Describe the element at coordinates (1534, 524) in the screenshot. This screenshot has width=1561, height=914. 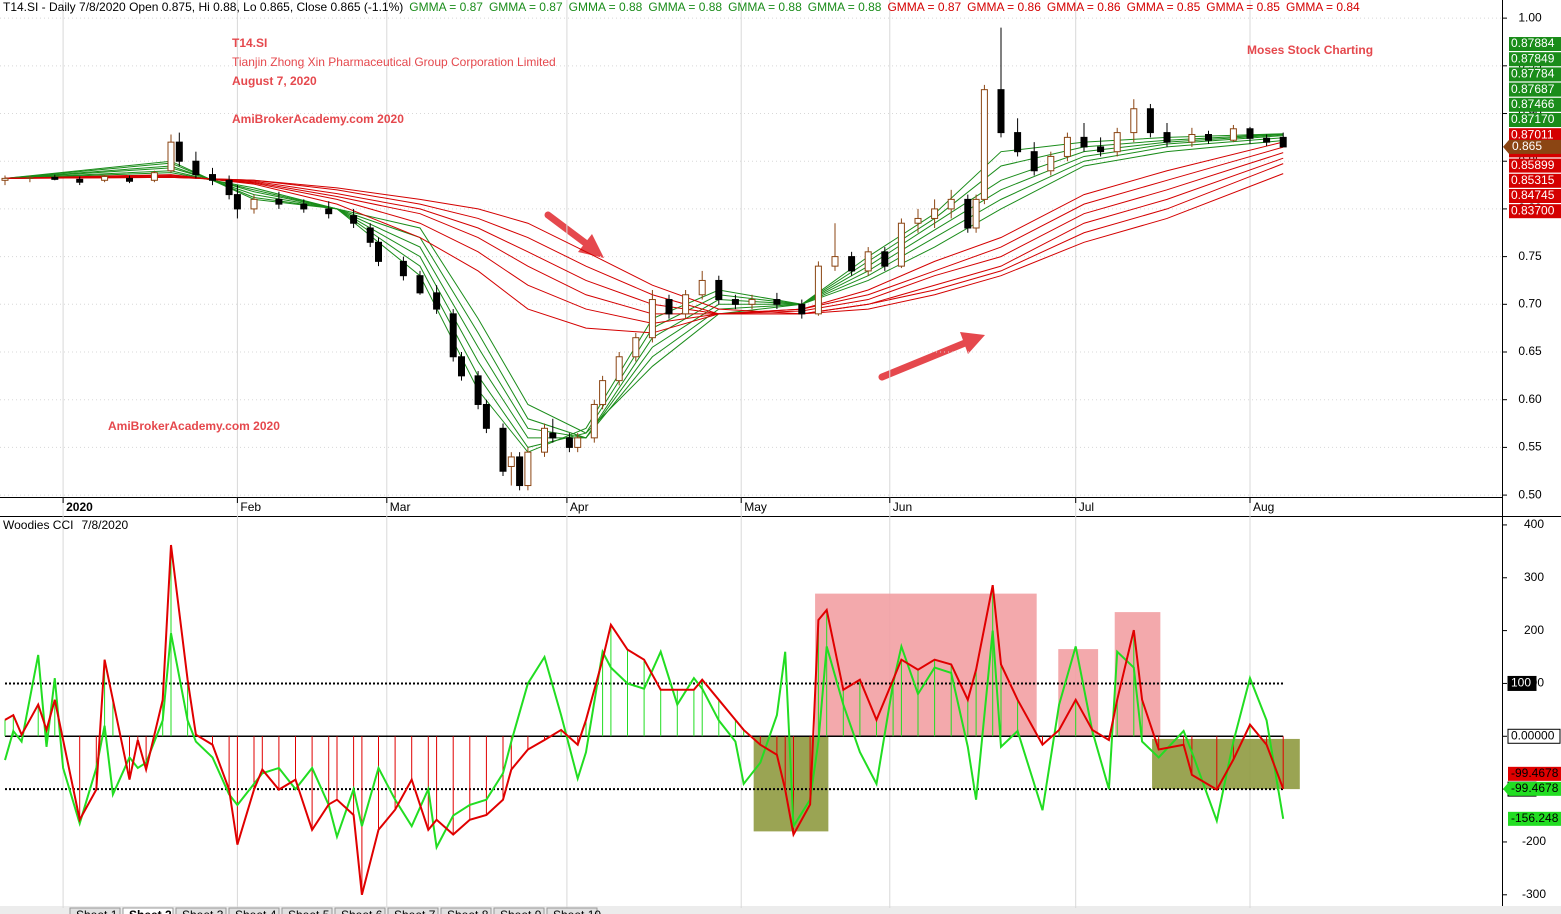
I see `y-tick-label: 400` at that location.